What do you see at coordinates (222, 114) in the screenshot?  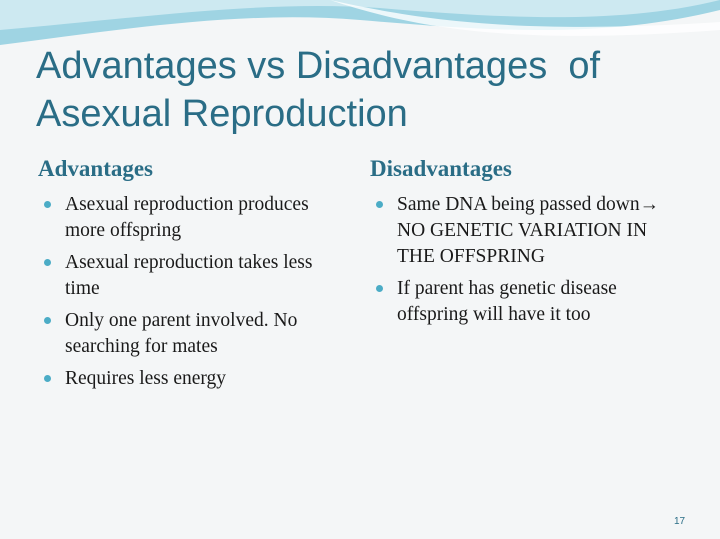 I see `title-line: Asexual Reproduction` at bounding box center [222, 114].